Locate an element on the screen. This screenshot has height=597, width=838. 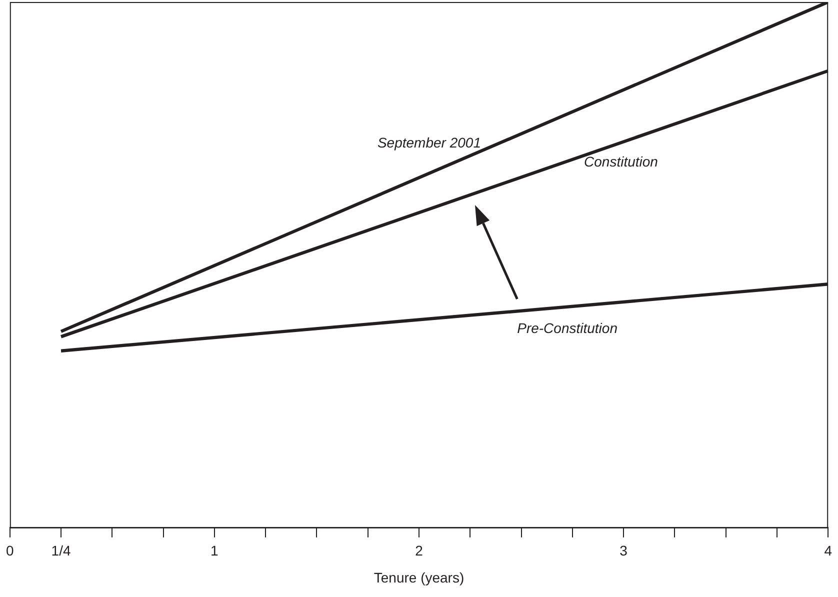
x-tick-label: 1 is located at coordinates (214, 550).